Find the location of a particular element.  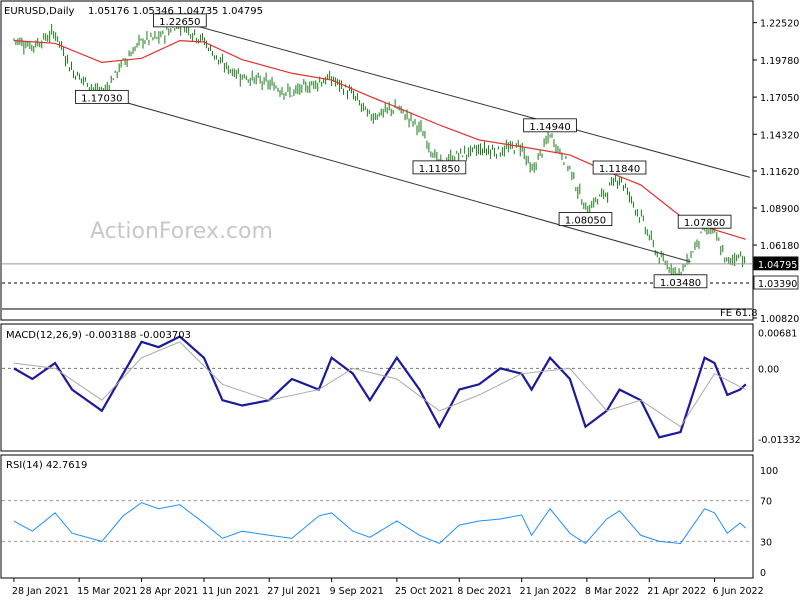

annotation-label: 1.07860 is located at coordinates (704, 223).